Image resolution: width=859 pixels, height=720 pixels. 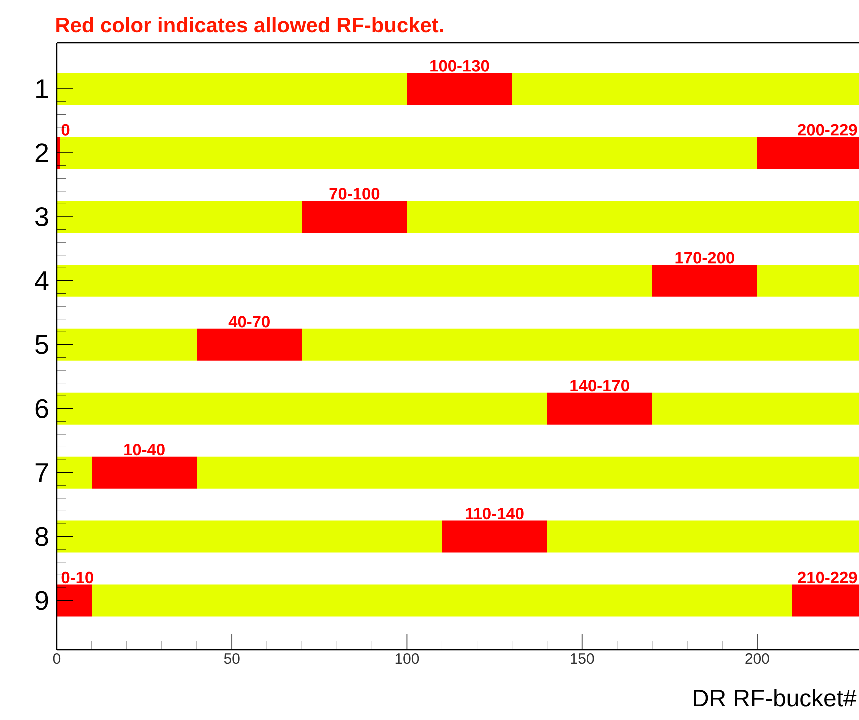 I want to click on x-tick-label: 50, so click(x=232, y=659).